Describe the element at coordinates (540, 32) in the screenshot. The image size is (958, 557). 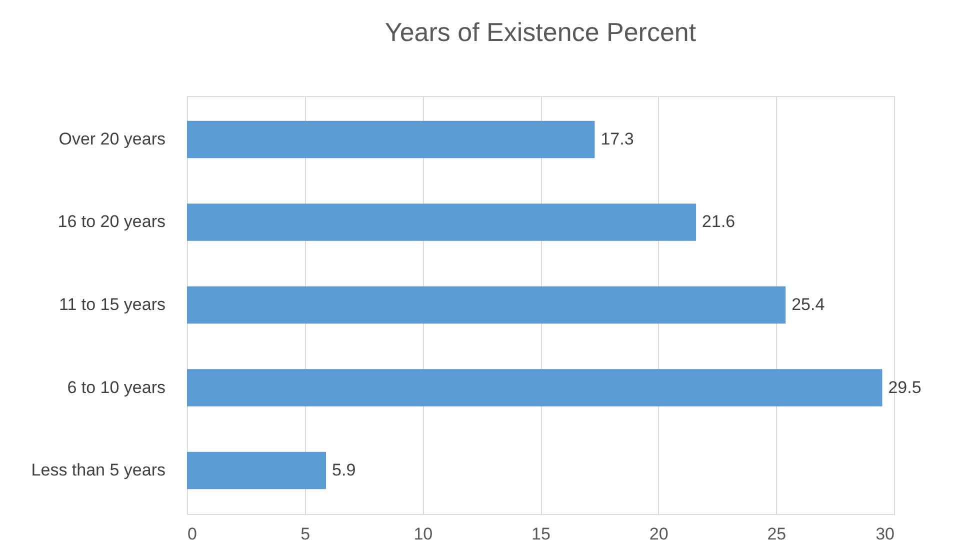
I see `chart-title: Years of Existence Percent` at that location.